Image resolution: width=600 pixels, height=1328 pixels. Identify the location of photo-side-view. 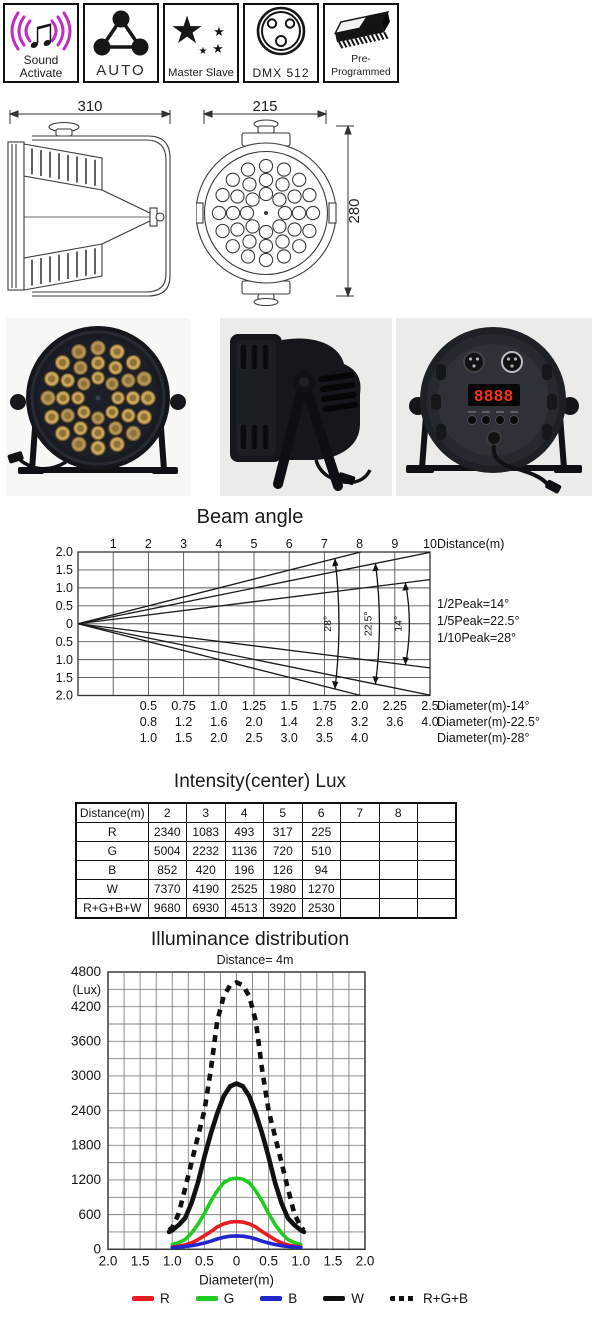
(306, 407).